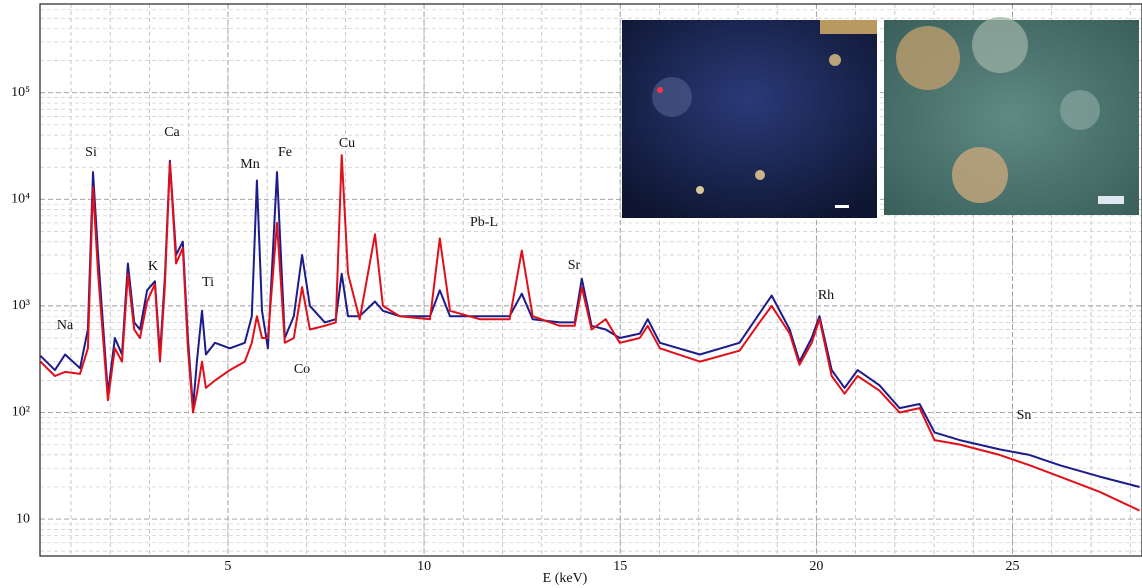 The width and height of the screenshot is (1142, 588). I want to click on peak-label: Mn, so click(249, 164).